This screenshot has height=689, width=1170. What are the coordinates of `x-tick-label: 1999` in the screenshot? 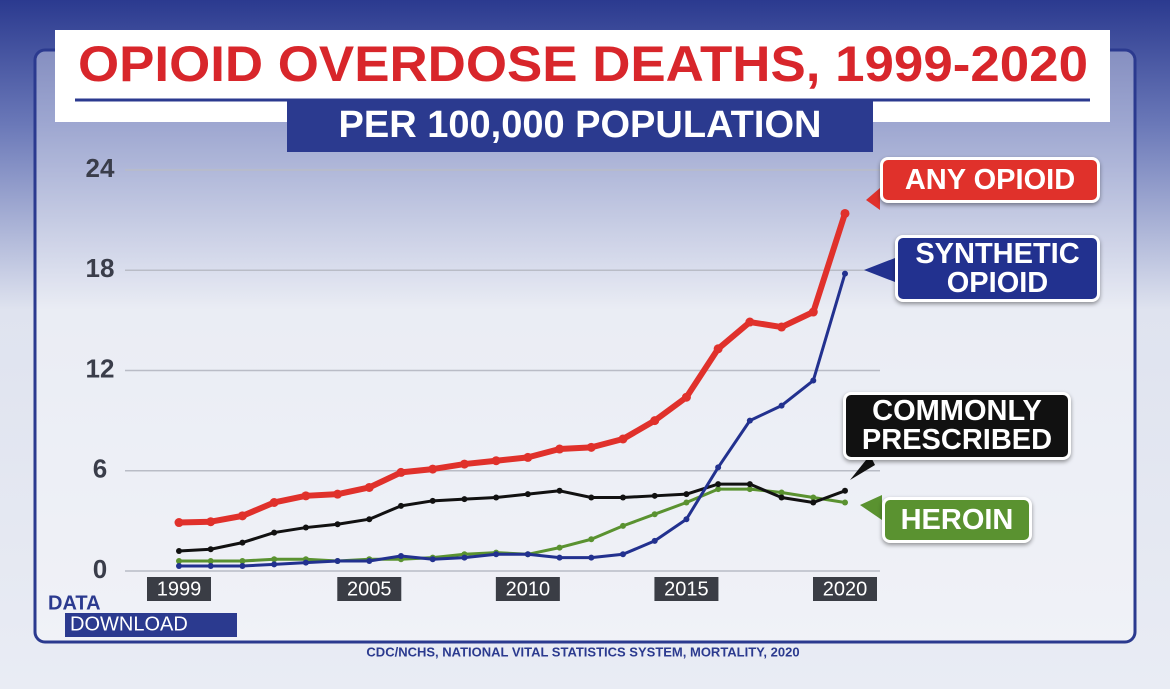 It's located at (179, 589).